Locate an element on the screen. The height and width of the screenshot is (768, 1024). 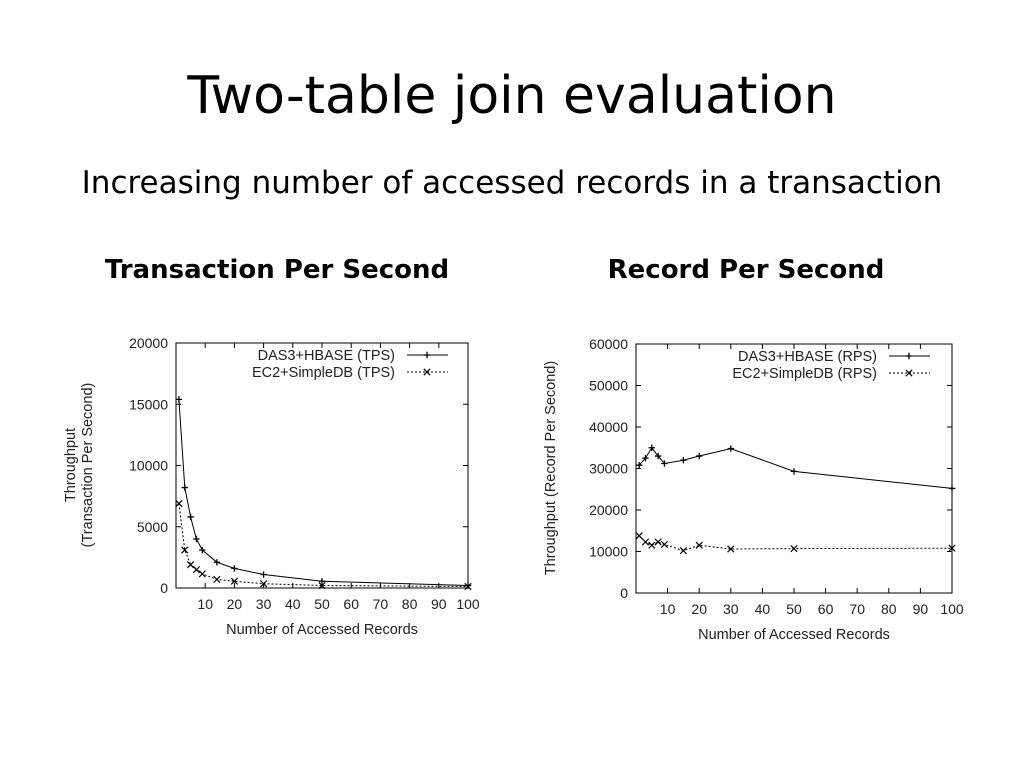
y-tick-label: 50000 is located at coordinates (608, 386).